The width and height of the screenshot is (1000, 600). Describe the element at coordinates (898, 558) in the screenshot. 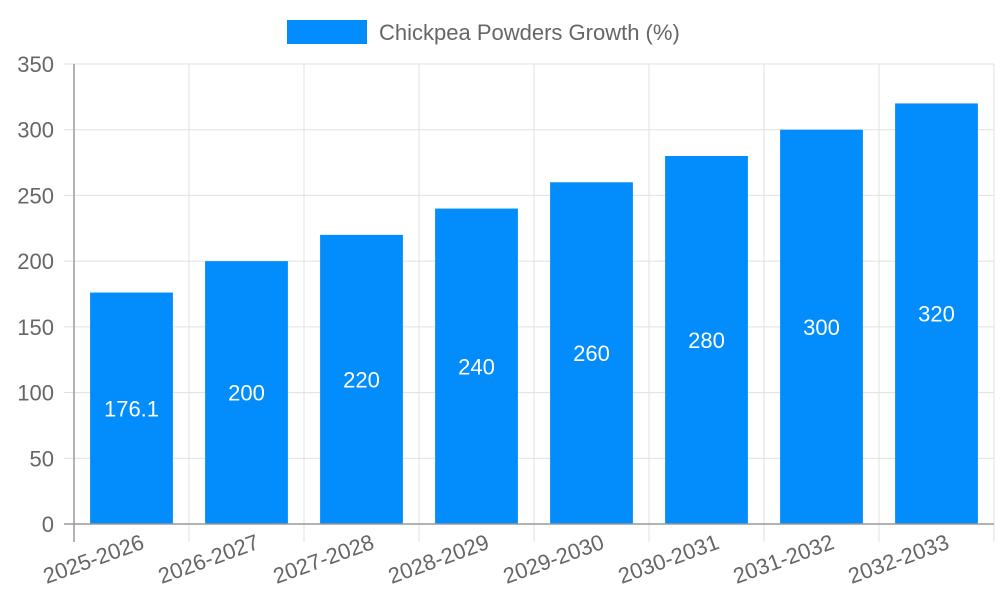

I see `x-tick-label: 2032-2033` at that location.